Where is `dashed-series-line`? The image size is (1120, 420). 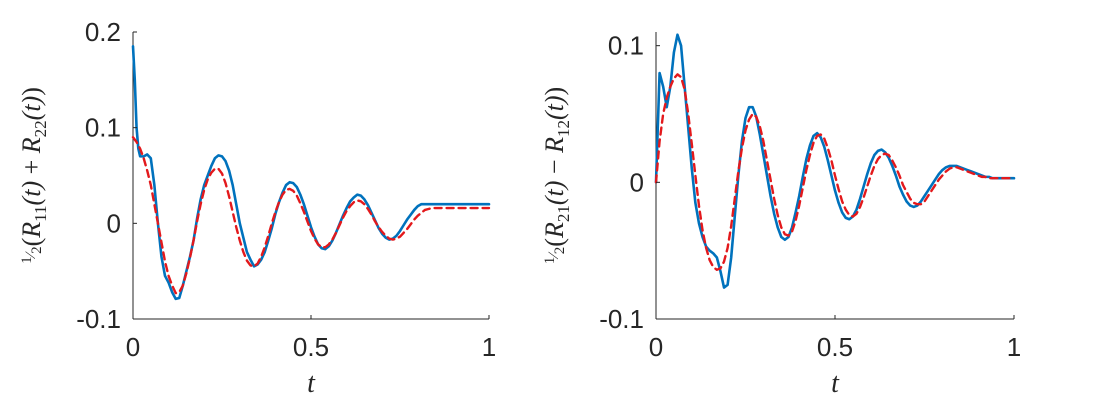
dashed-series-line is located at coordinates (311, 215).